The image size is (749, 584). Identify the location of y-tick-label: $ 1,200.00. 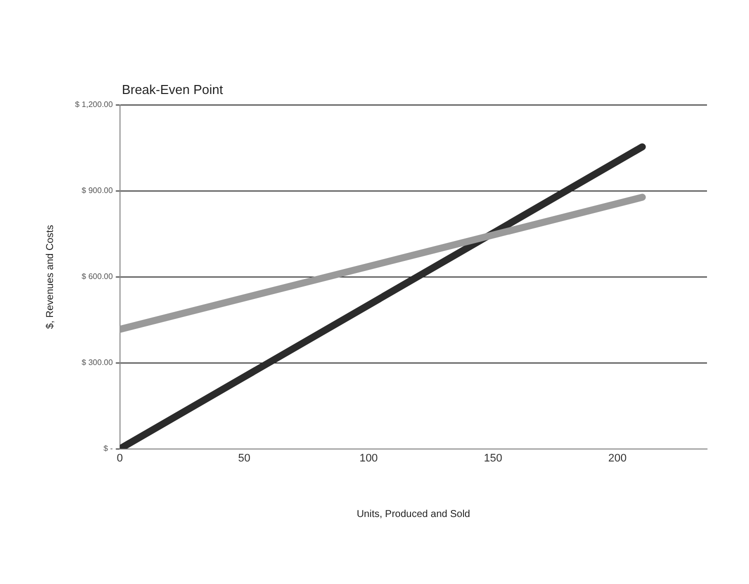
(94, 105).